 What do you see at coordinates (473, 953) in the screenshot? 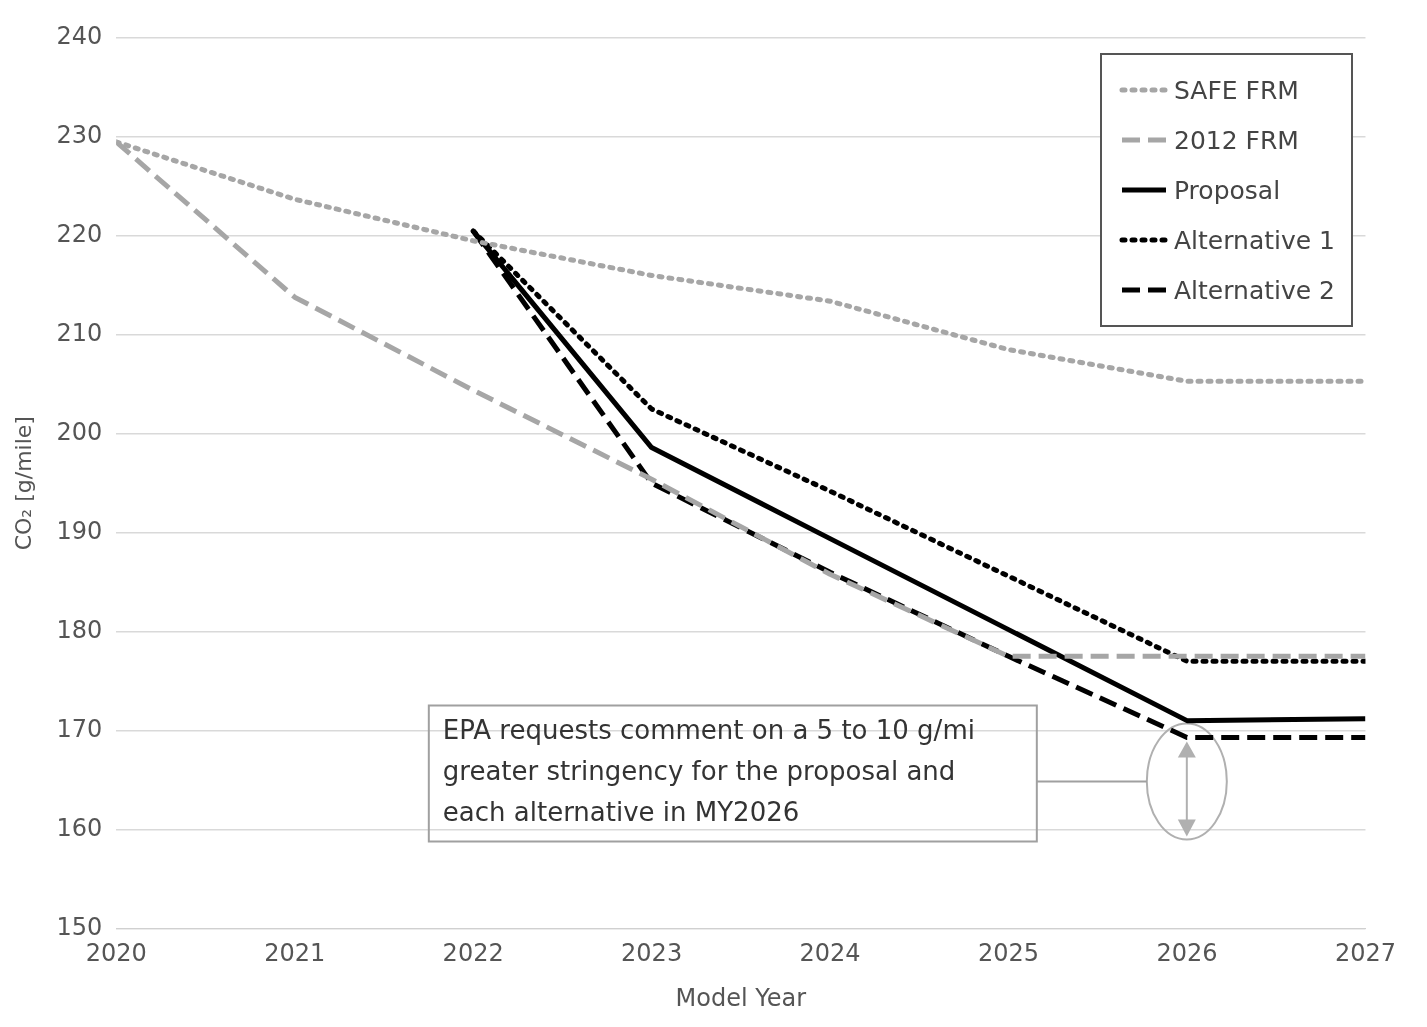
I see `x-tick-label: 2022` at bounding box center [473, 953].